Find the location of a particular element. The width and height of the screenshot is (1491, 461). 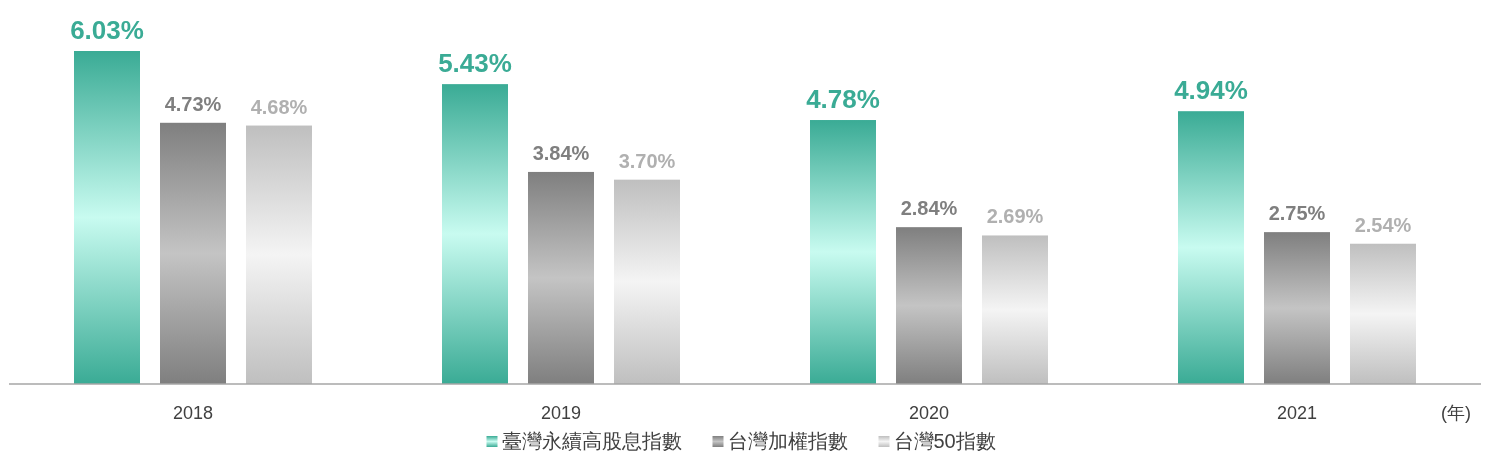

data-label: 4.78% is located at coordinates (843, 99).